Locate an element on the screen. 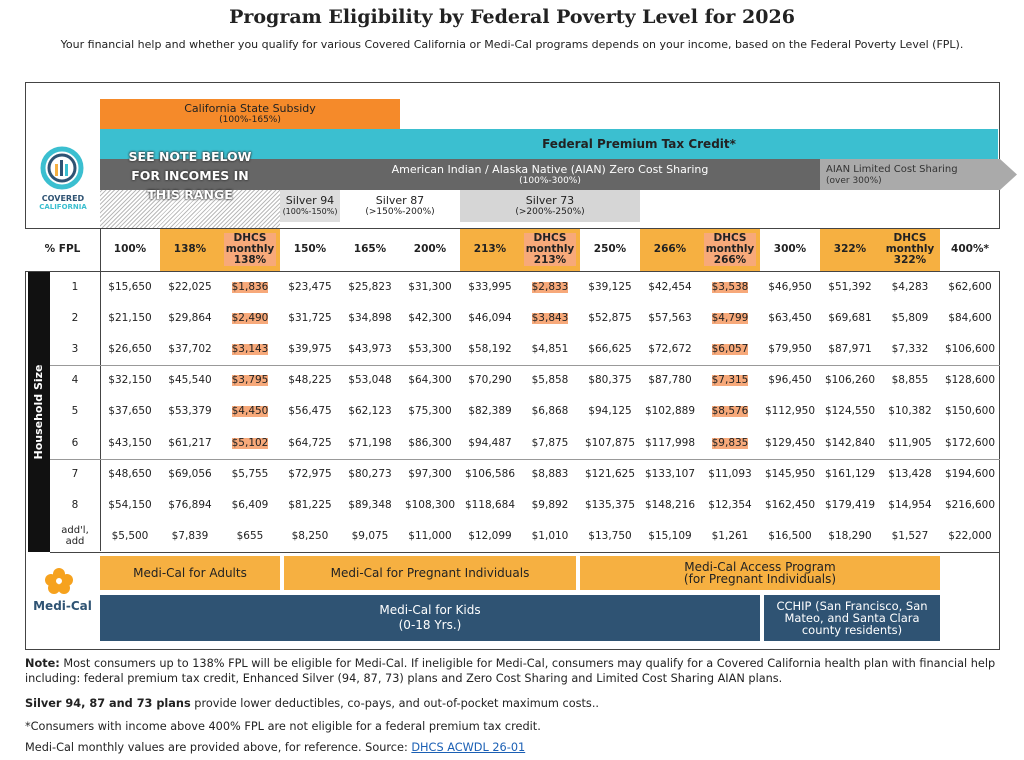  column-header-text: DHCS monthly 266% is located at coordinates (730, 249).